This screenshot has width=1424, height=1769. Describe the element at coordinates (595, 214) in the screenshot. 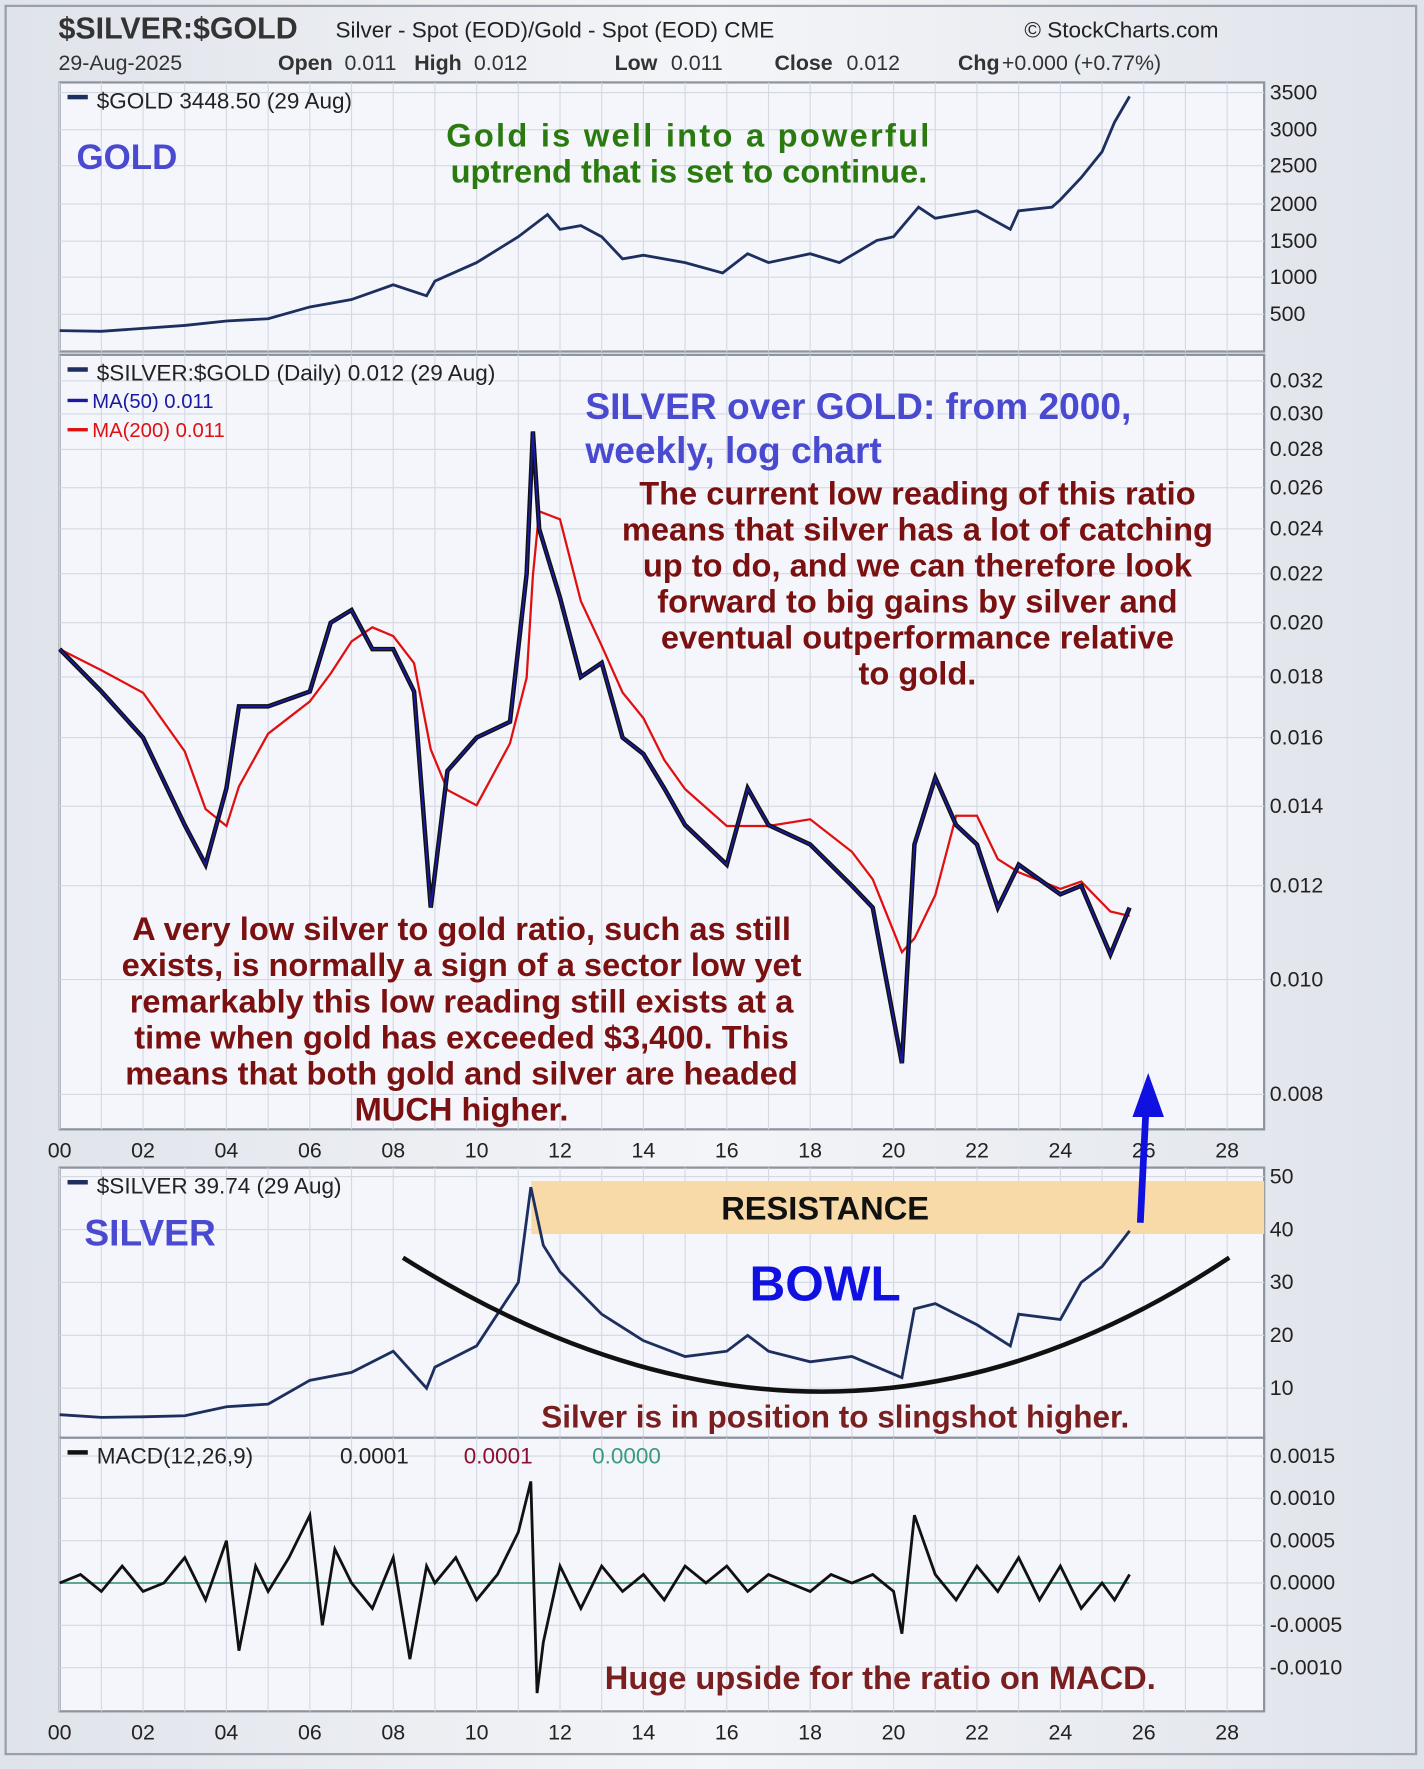

I see `gold-price-line` at that location.